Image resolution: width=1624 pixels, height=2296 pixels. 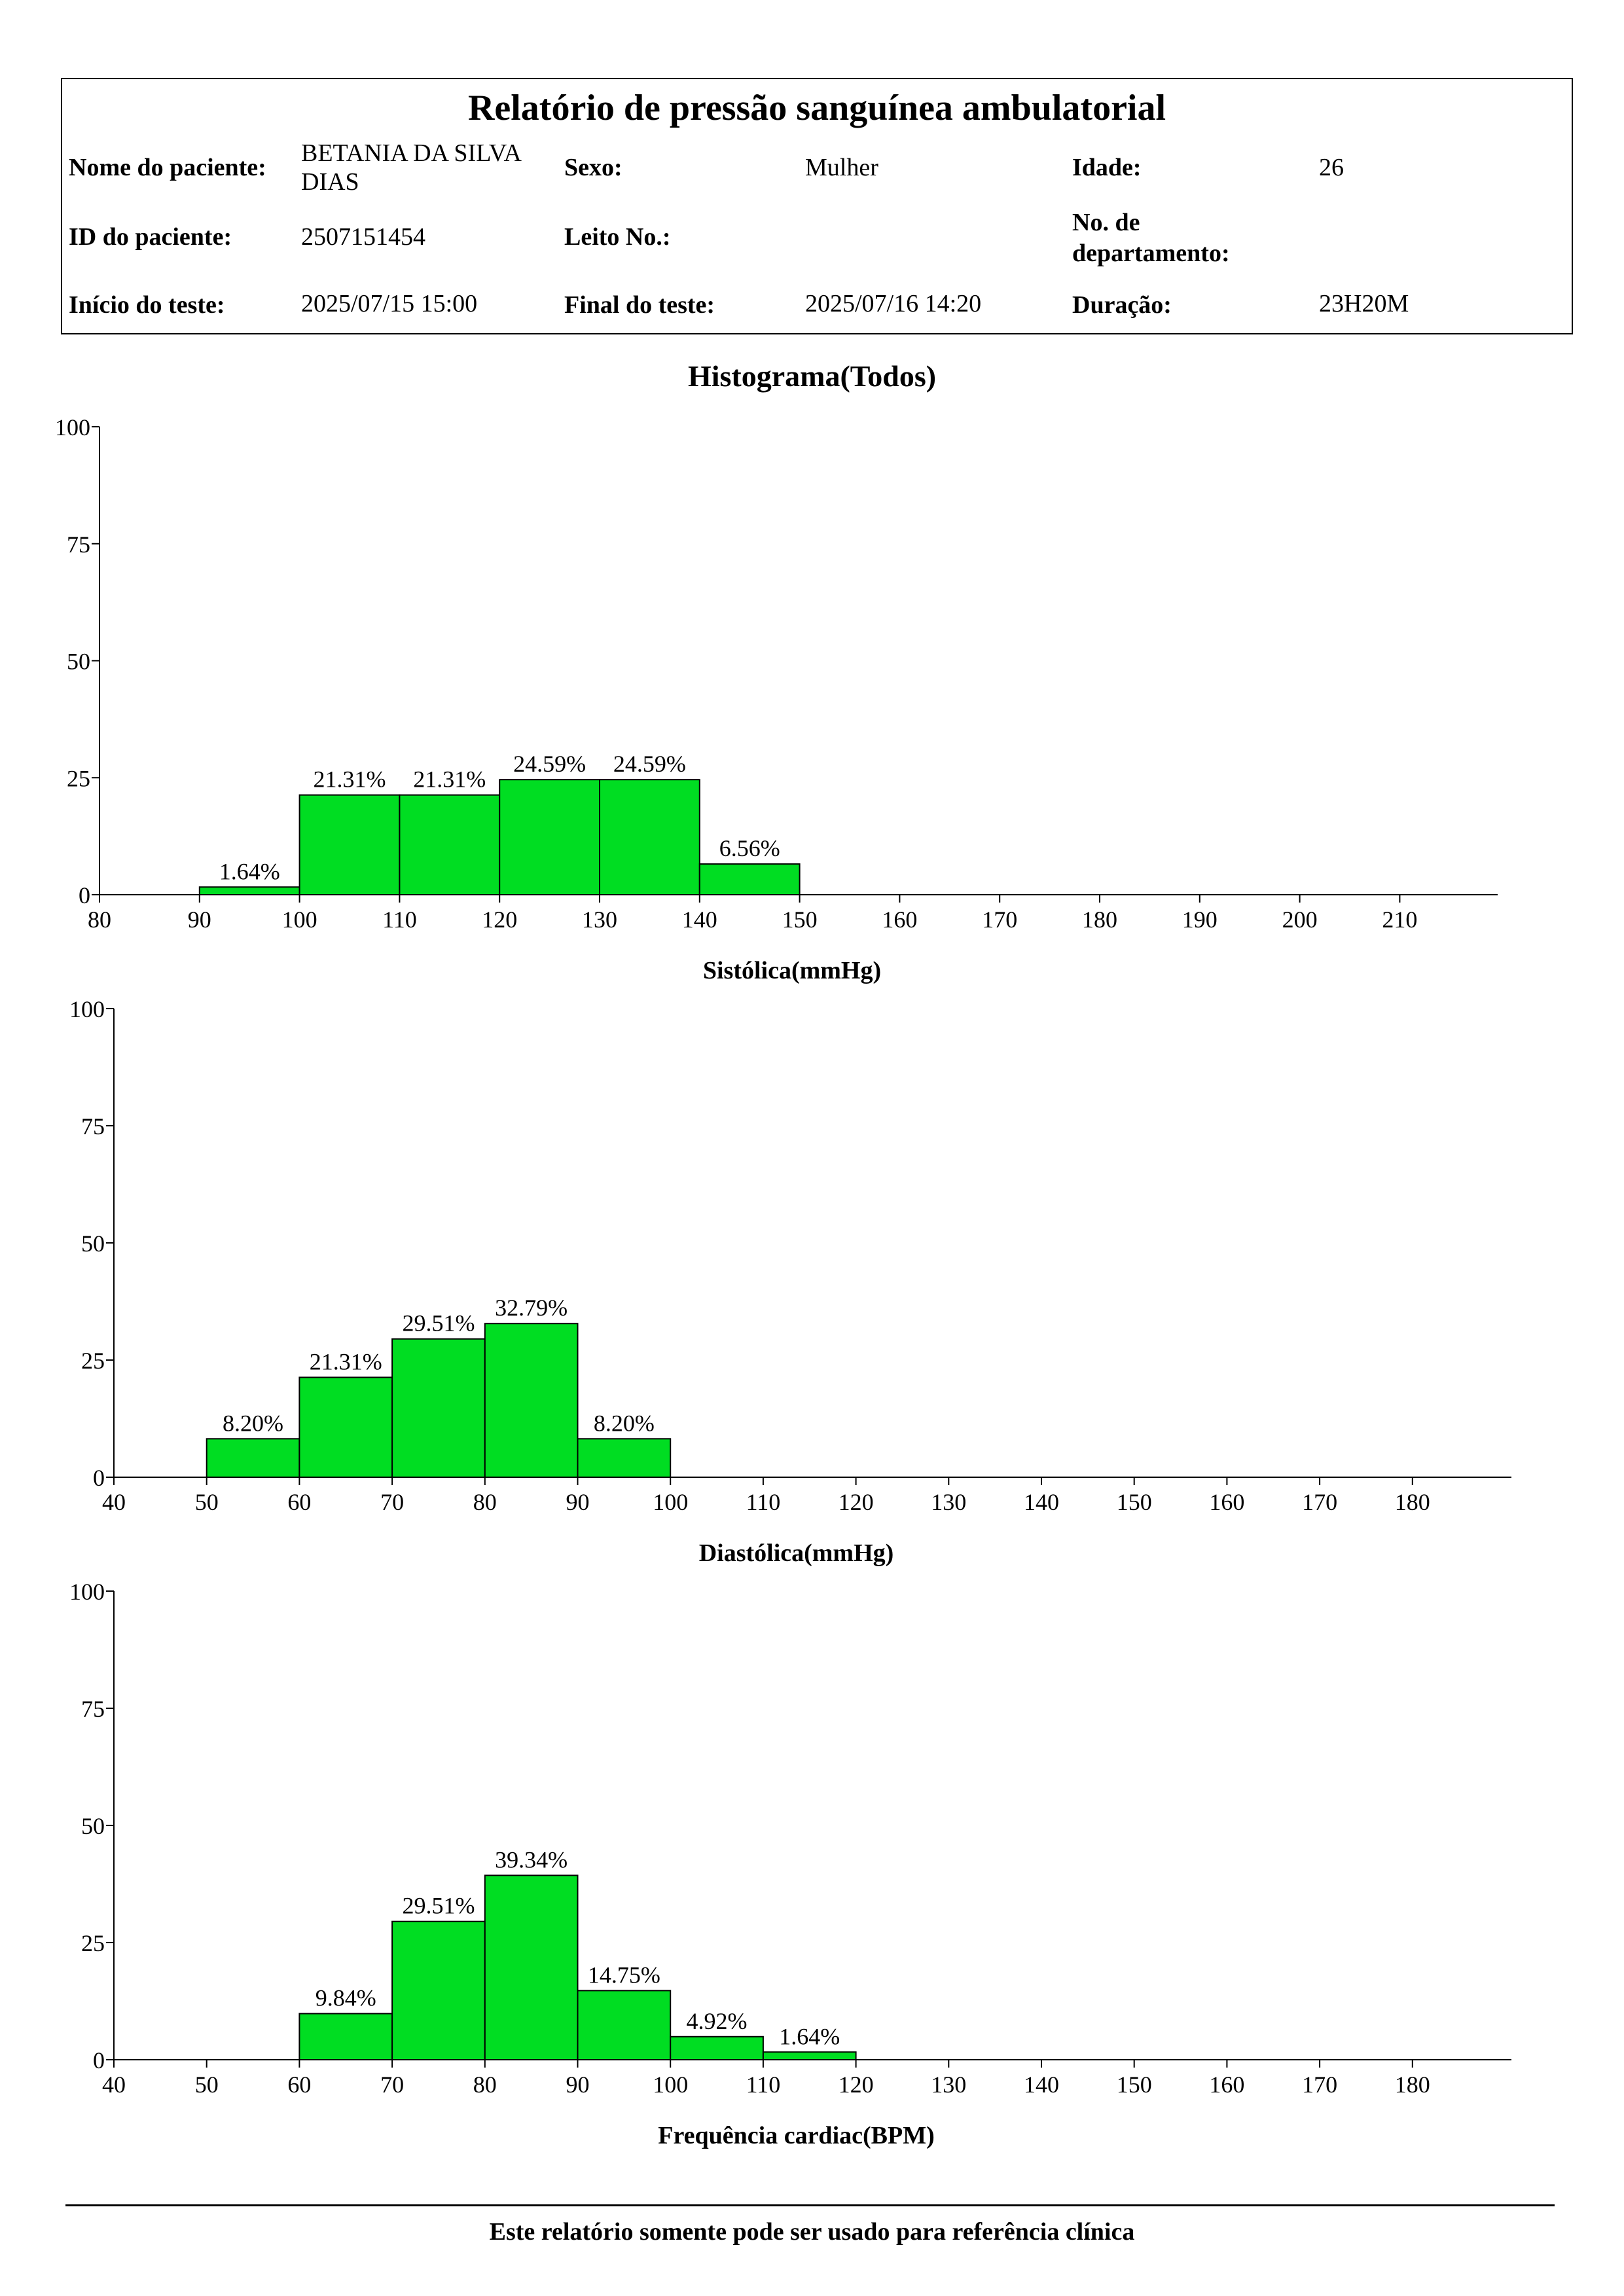 I want to click on bar-value-label: 29.51%, so click(x=438, y=1323).